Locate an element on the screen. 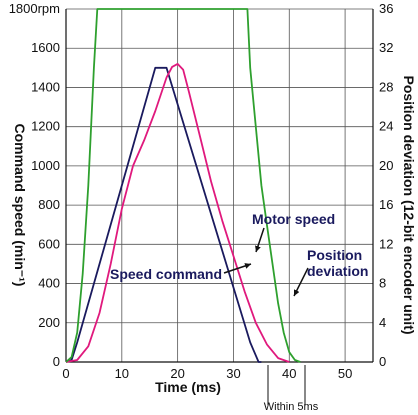  speed-command-label: Speed command is located at coordinates (166, 274).